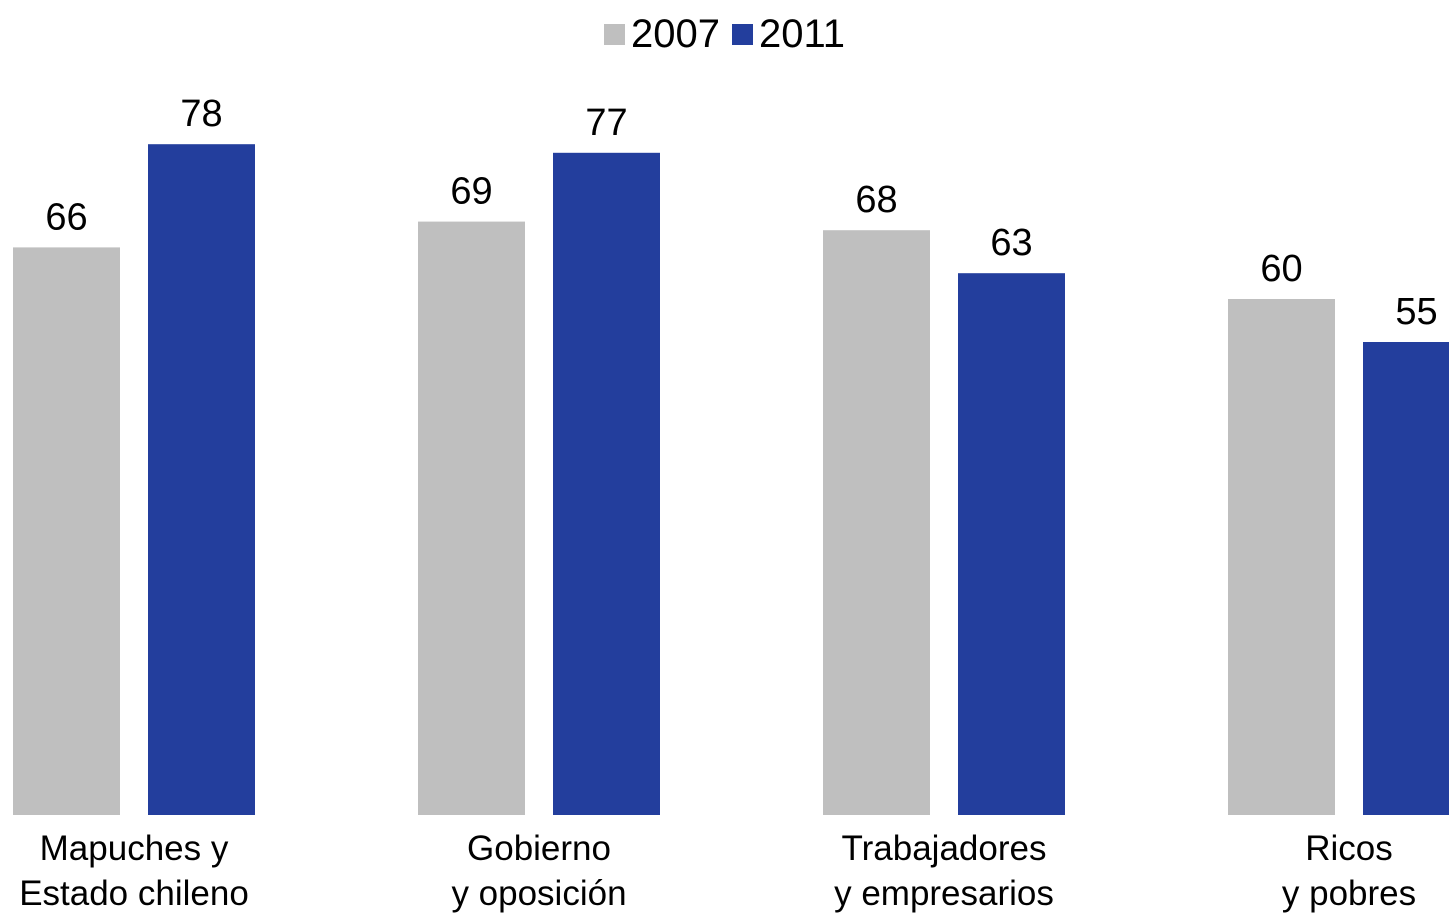 The height and width of the screenshot is (914, 1449). What do you see at coordinates (134, 893) in the screenshot?
I see `category-label-0-line-1: Estado chileno` at bounding box center [134, 893].